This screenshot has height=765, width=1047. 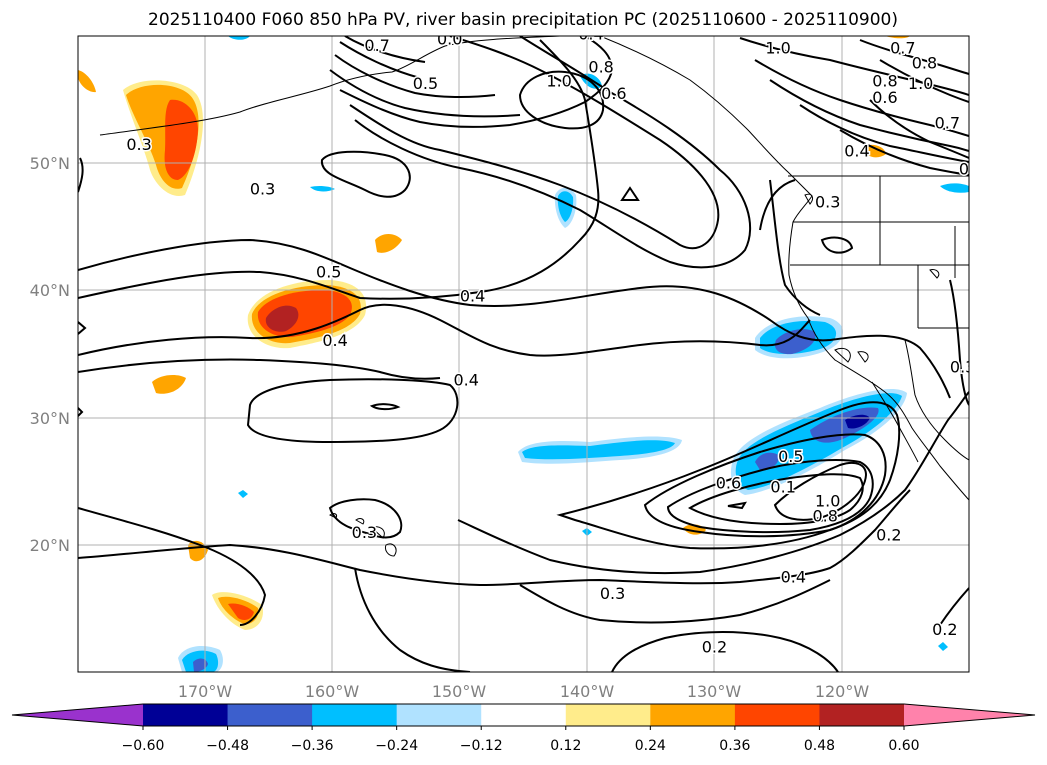 I want to click on colorbar-tick-label: −0.48, so click(x=227, y=746).